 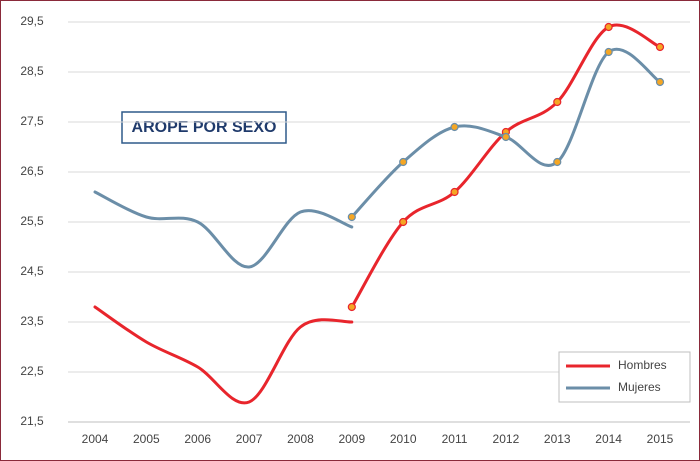 I want to click on x-tick-label: 2014, so click(x=608, y=439).